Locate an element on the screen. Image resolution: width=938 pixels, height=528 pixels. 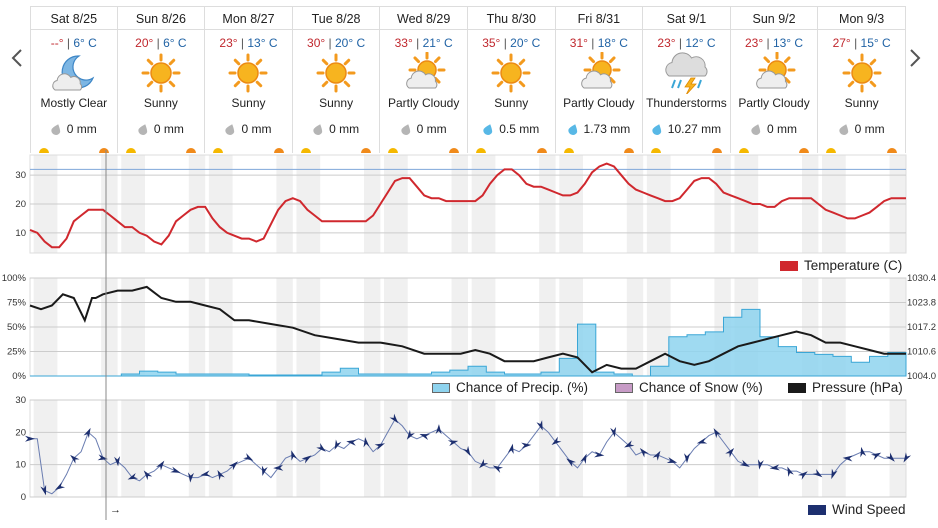
precip-value: 0.5 mm is located at coordinates (519, 129).